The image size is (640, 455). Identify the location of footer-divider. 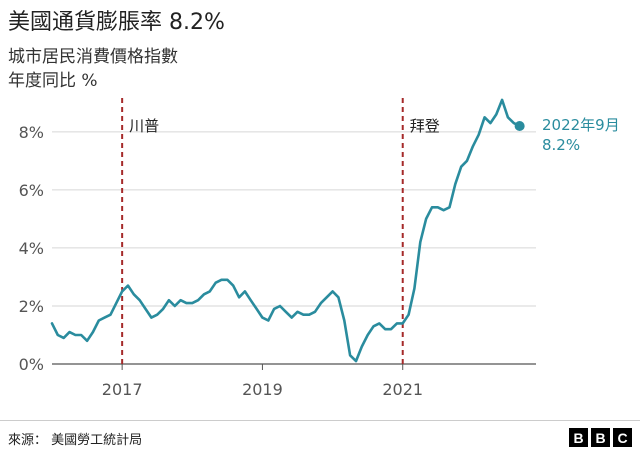
(320, 420).